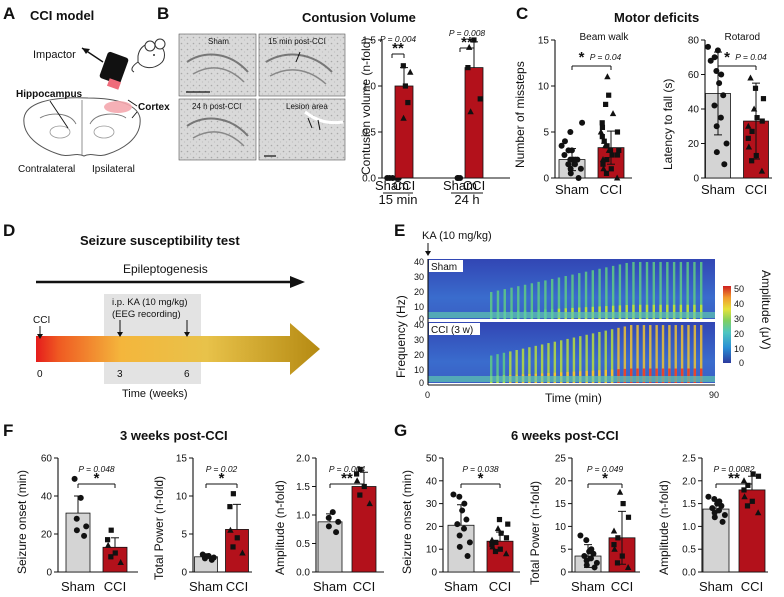 The image size is (784, 597). I want to click on y-axis-label: Total Power (n-fold), so click(159, 528).